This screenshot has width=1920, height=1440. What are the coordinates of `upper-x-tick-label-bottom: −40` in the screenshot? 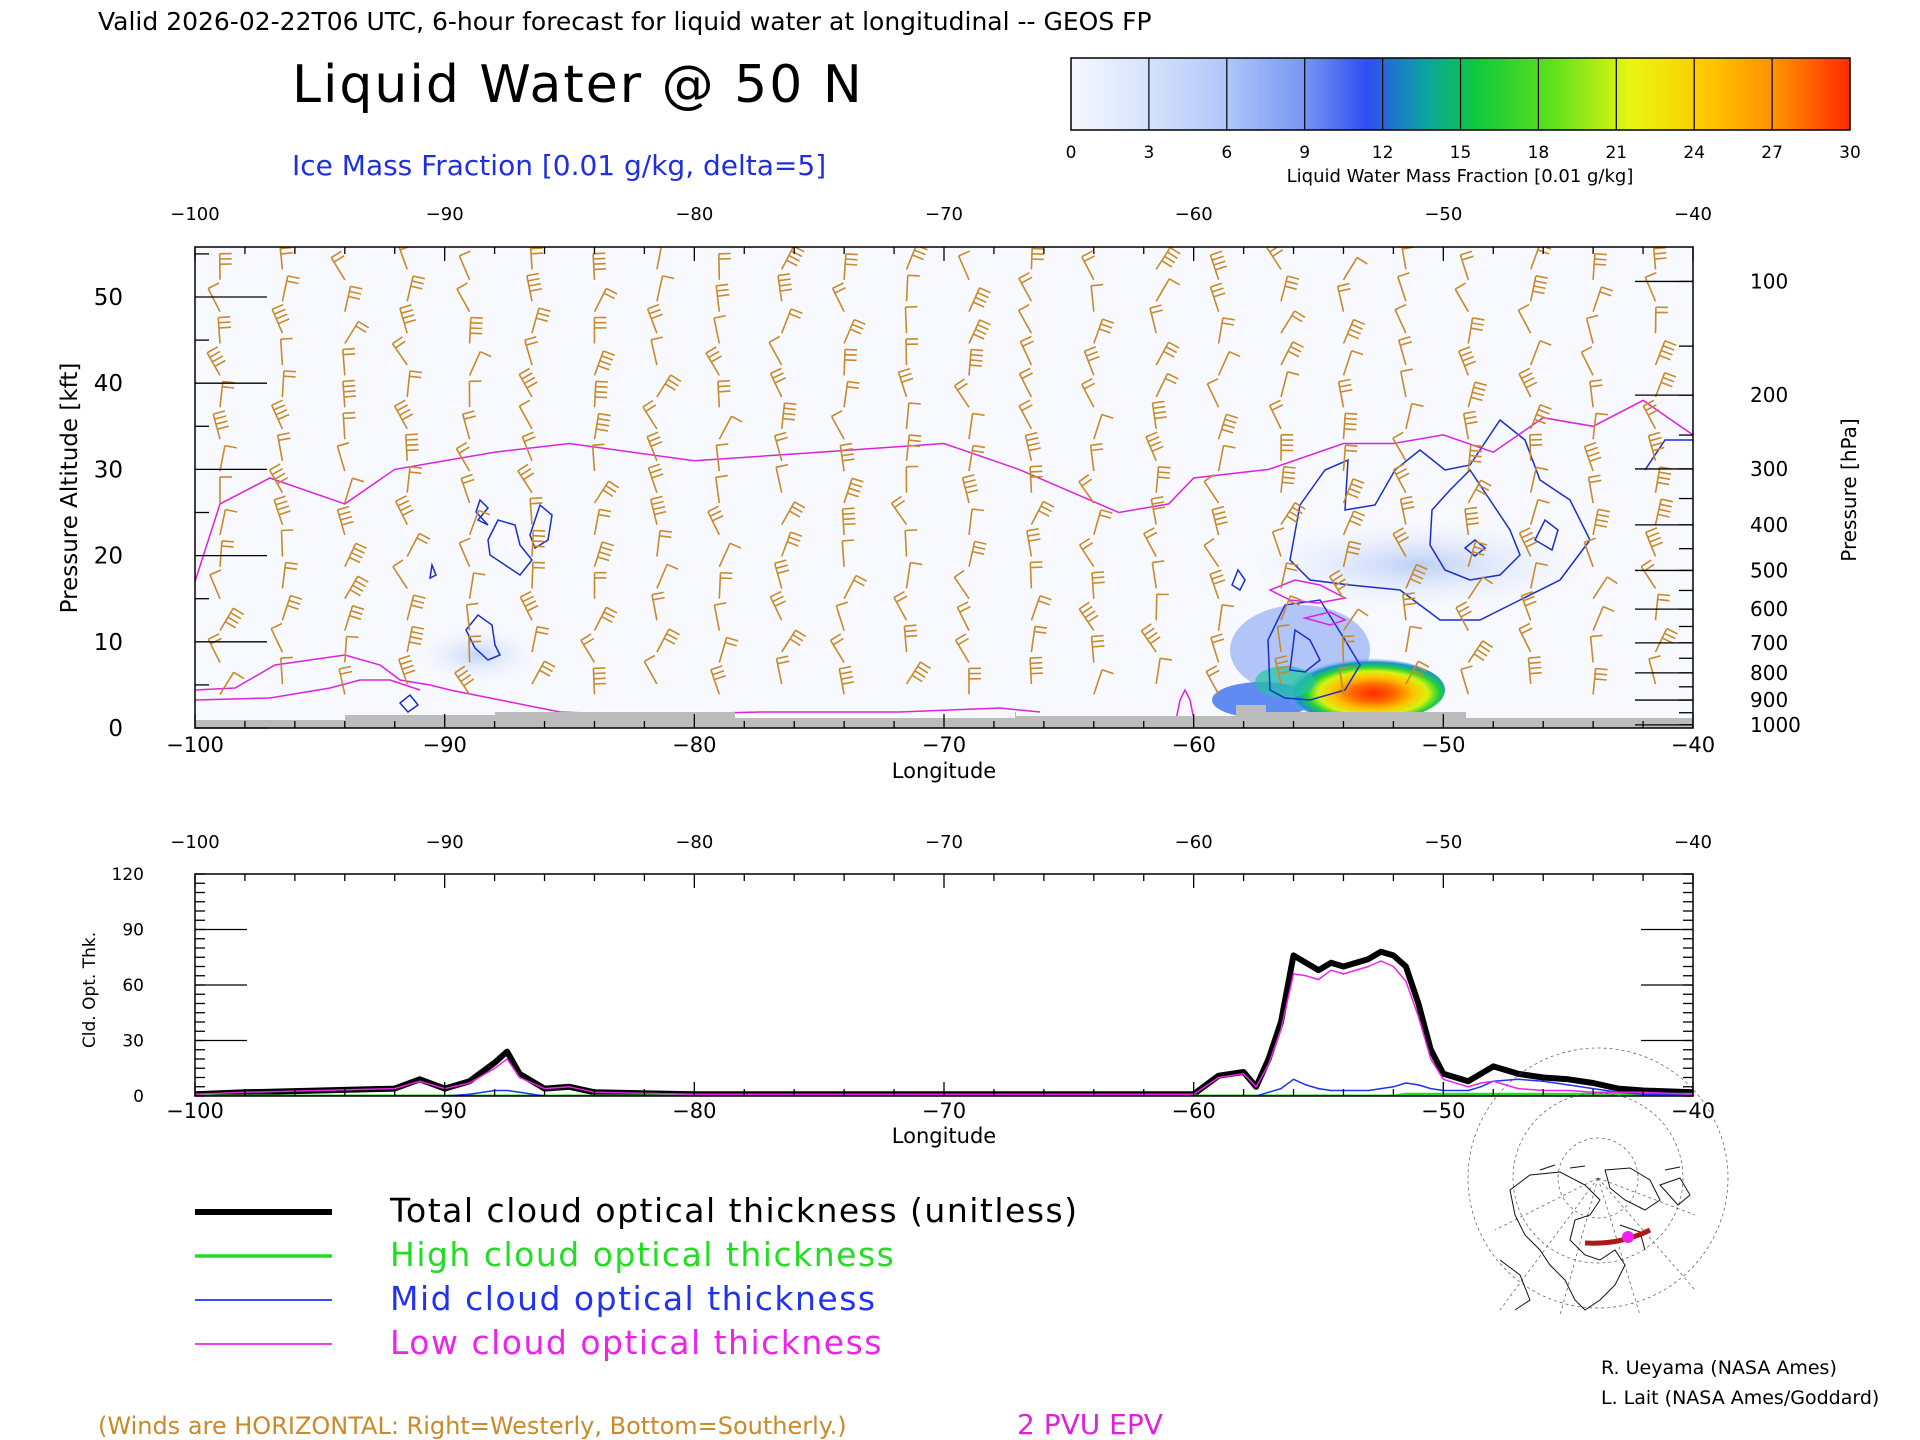 It's located at (1693, 745).